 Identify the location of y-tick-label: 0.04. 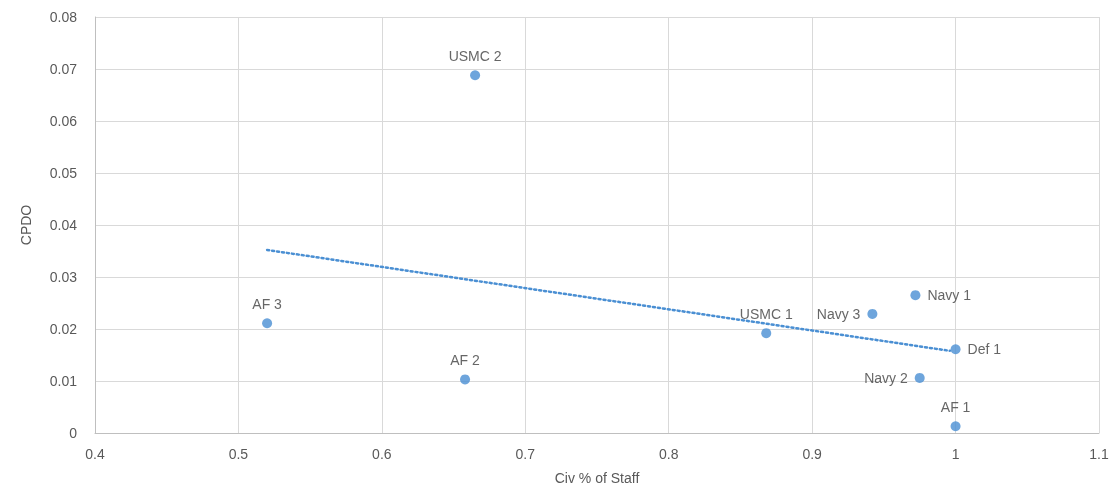
(63, 225).